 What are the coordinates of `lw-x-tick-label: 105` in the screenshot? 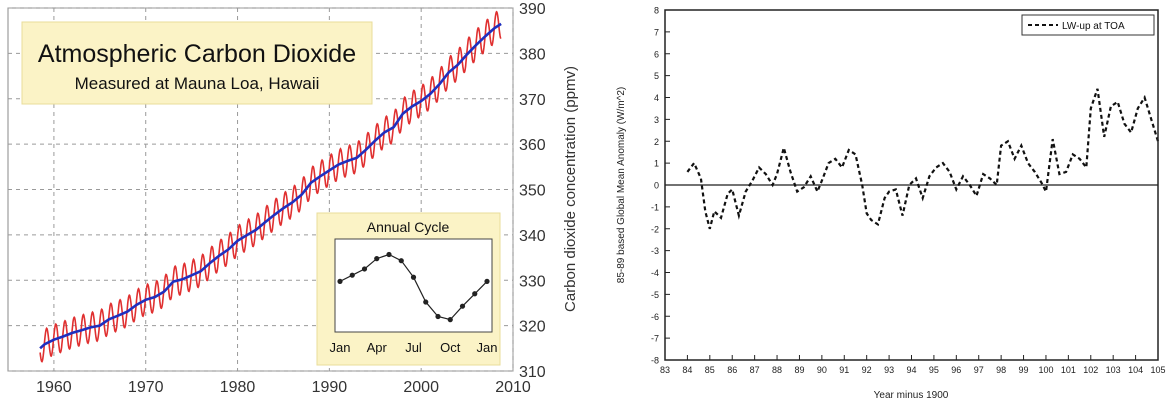 It's located at (1157, 370).